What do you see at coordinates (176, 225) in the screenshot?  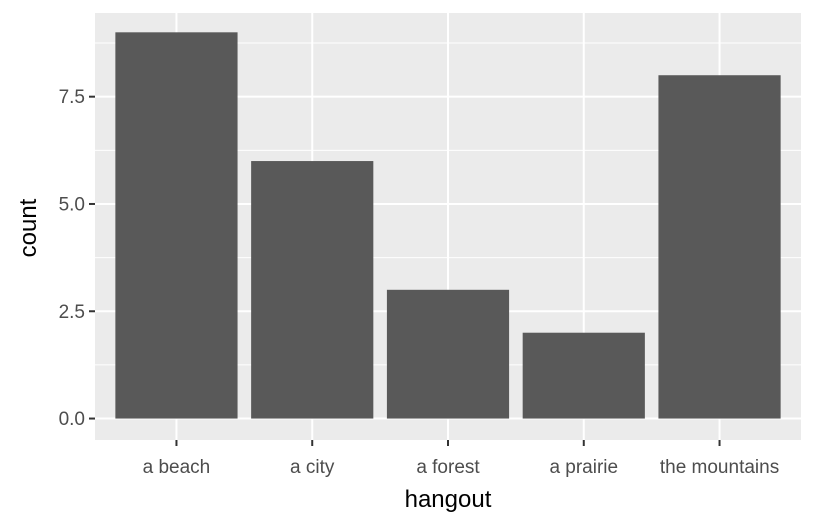 I see `bar-a-beach` at bounding box center [176, 225].